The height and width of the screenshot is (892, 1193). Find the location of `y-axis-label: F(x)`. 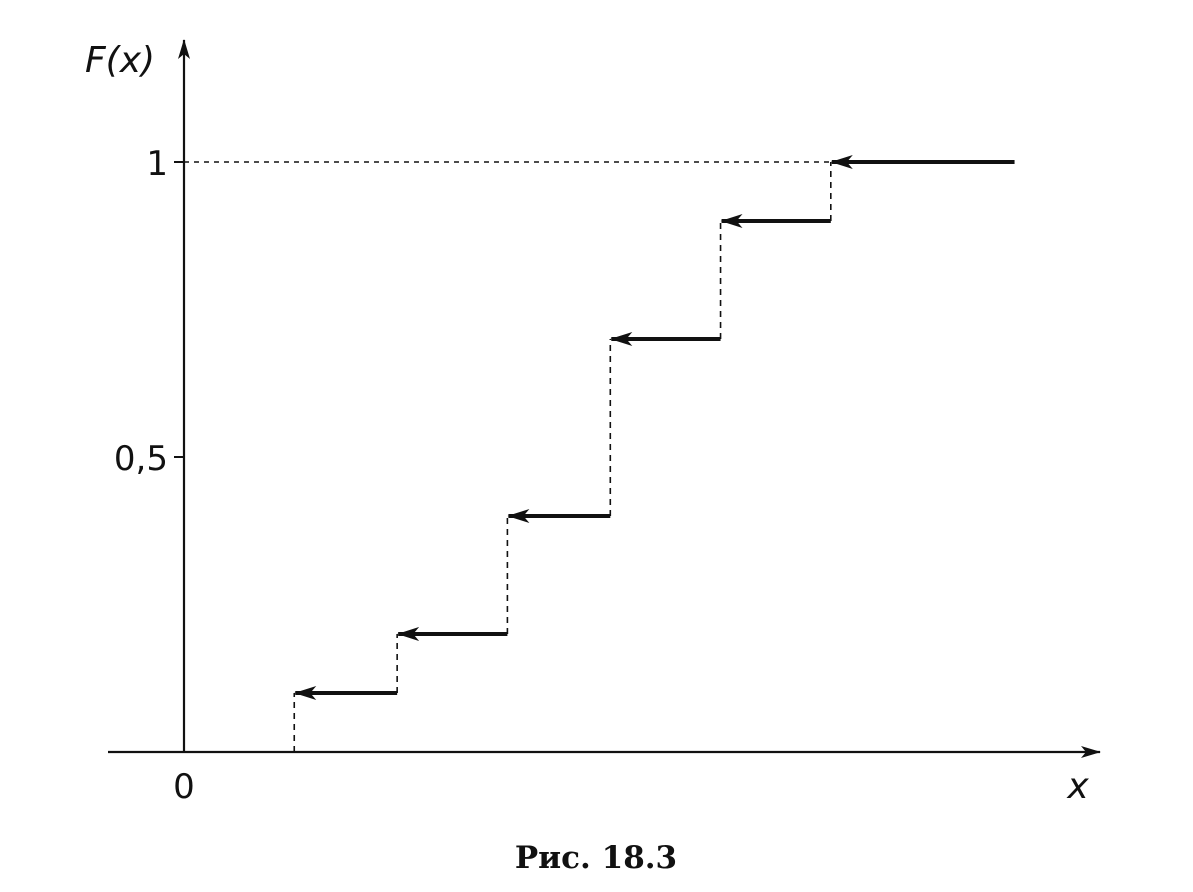

y-axis-label: F(x) is located at coordinates (120, 60).